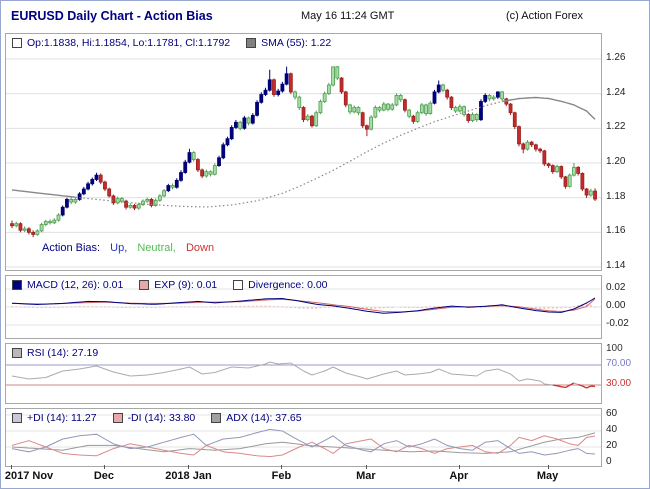  What do you see at coordinates (251, 43) in the screenshot?
I see `sma-swatch-icon` at bounding box center [251, 43].